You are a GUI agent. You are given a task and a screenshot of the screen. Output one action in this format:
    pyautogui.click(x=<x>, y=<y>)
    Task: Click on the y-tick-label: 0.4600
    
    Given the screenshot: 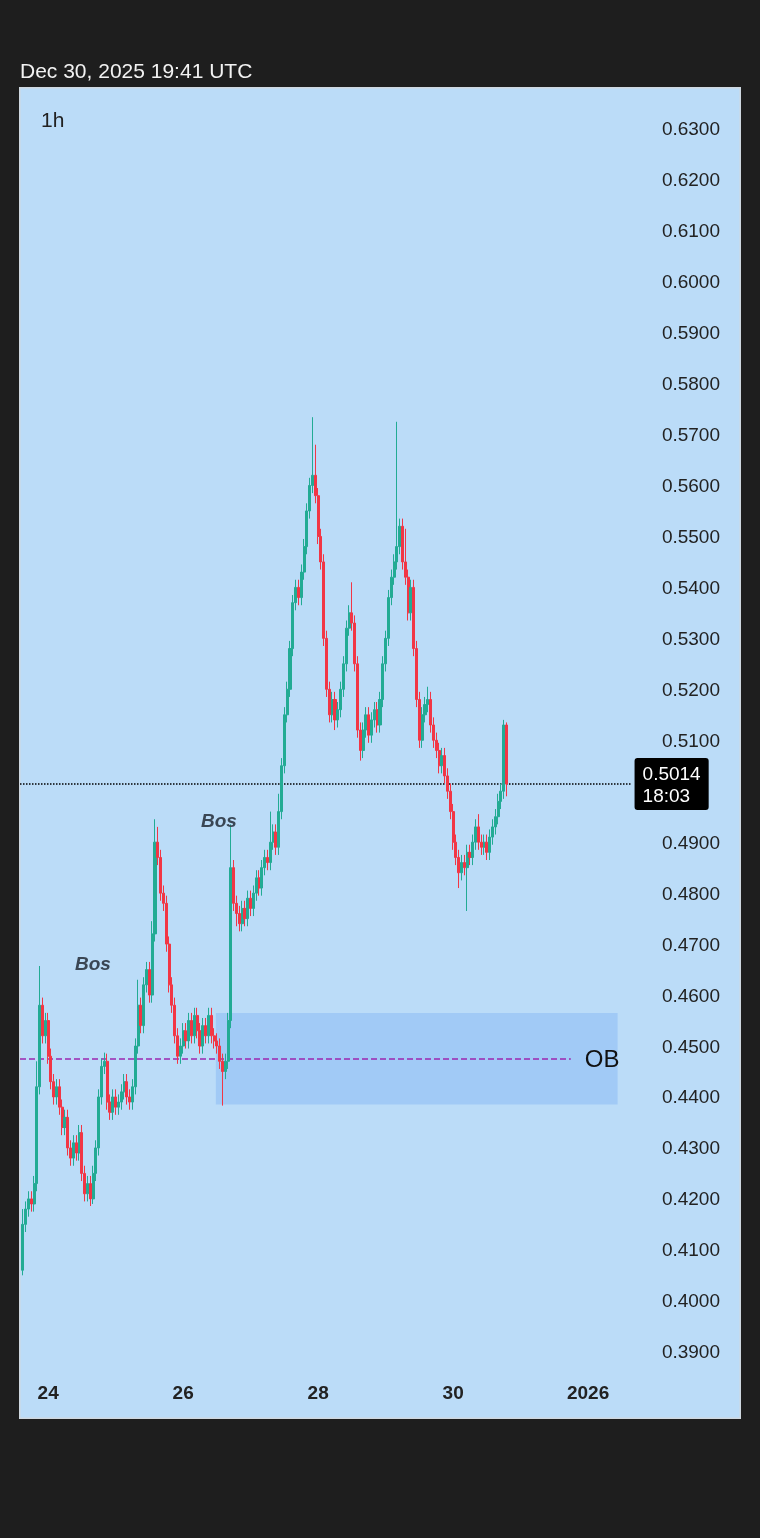 What is the action you would take?
    pyautogui.click(x=690, y=995)
    